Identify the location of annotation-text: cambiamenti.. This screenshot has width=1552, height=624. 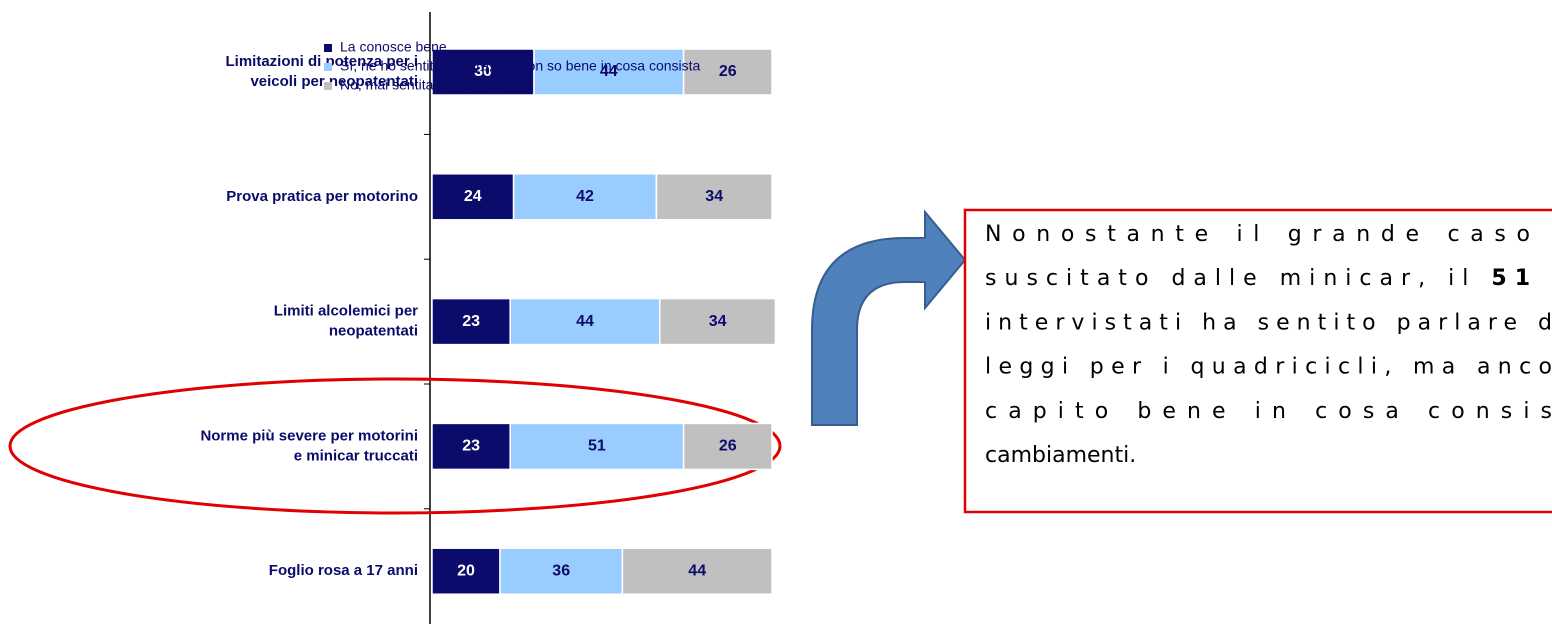
(1060, 455).